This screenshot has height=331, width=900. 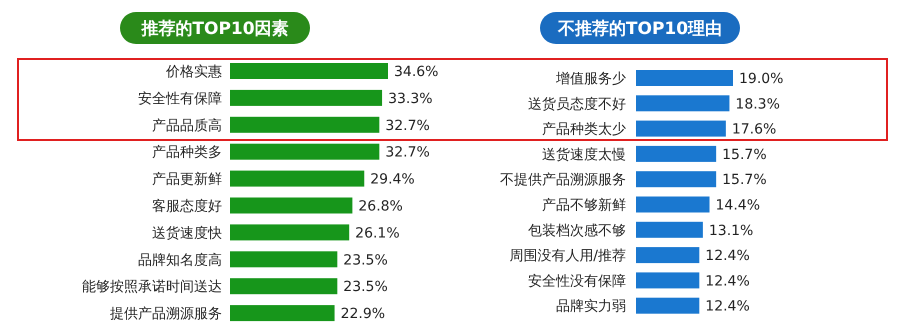 I want to click on y-tick-label: 产品更新鲜, so click(x=187, y=180).